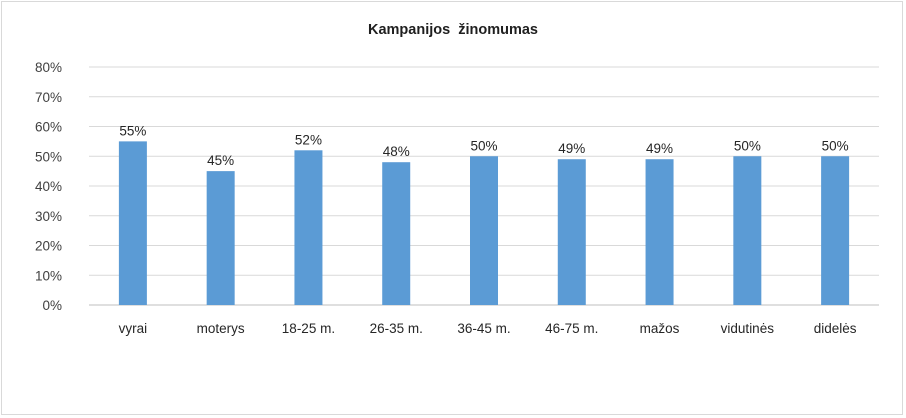 This screenshot has width=906, height=418. I want to click on y-tick-label: 70%, so click(48, 97).